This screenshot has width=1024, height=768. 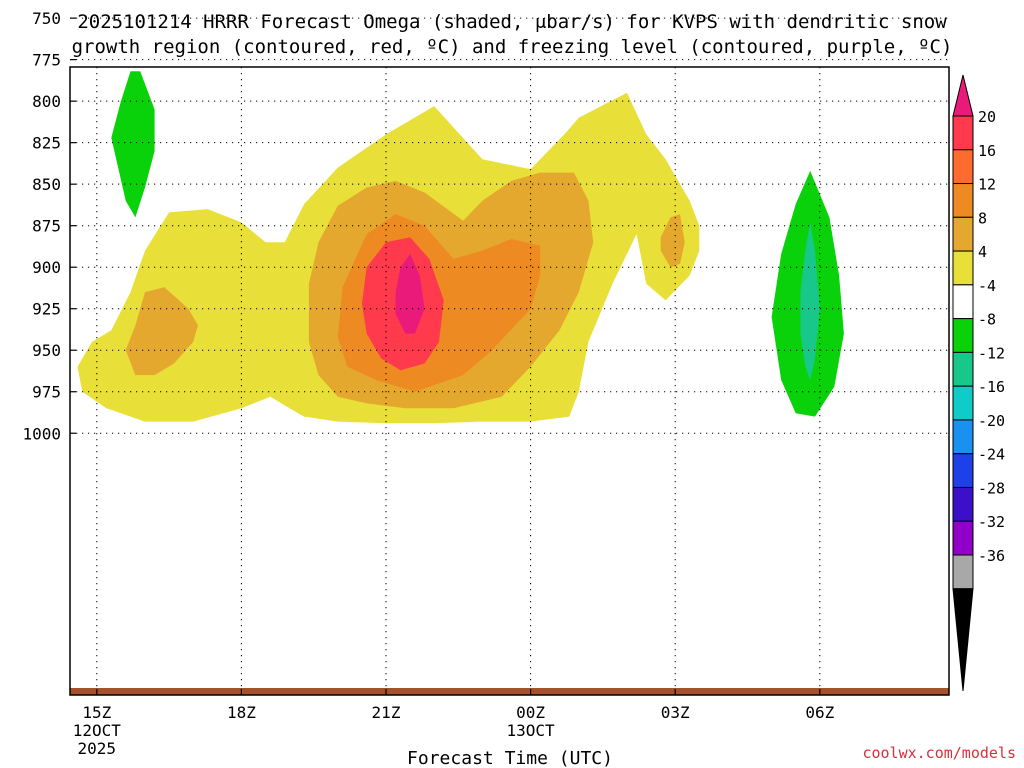 What do you see at coordinates (991, 489) in the screenshot?
I see `colorbar-label-11: -28` at bounding box center [991, 489].